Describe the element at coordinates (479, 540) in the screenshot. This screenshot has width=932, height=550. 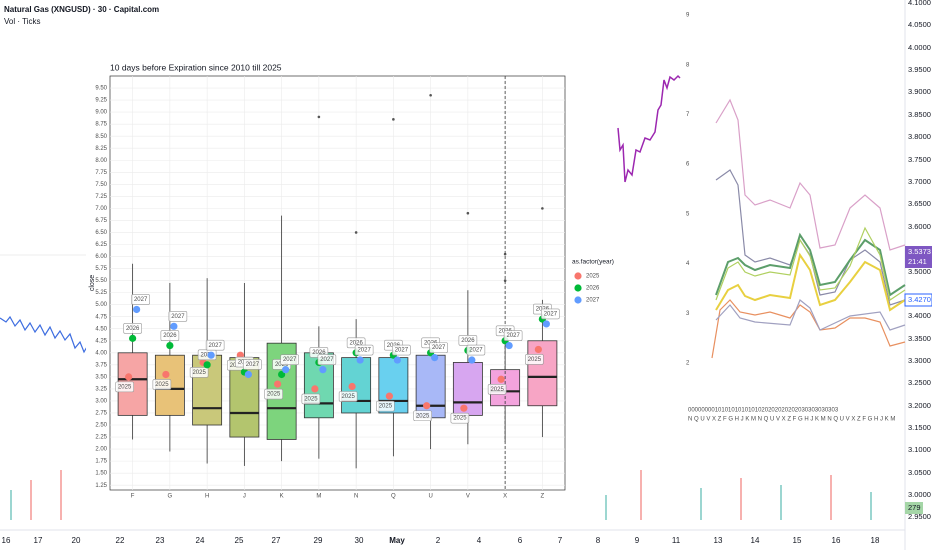
I see `time-label: 4` at that location.